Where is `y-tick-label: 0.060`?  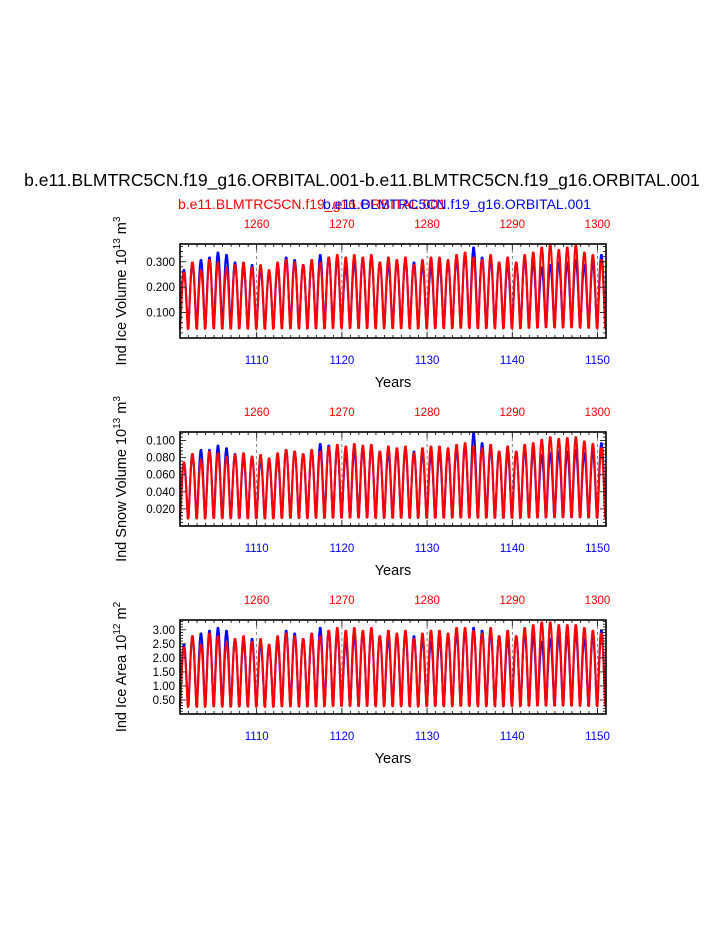
y-tick-label: 0.060 is located at coordinates (160, 476).